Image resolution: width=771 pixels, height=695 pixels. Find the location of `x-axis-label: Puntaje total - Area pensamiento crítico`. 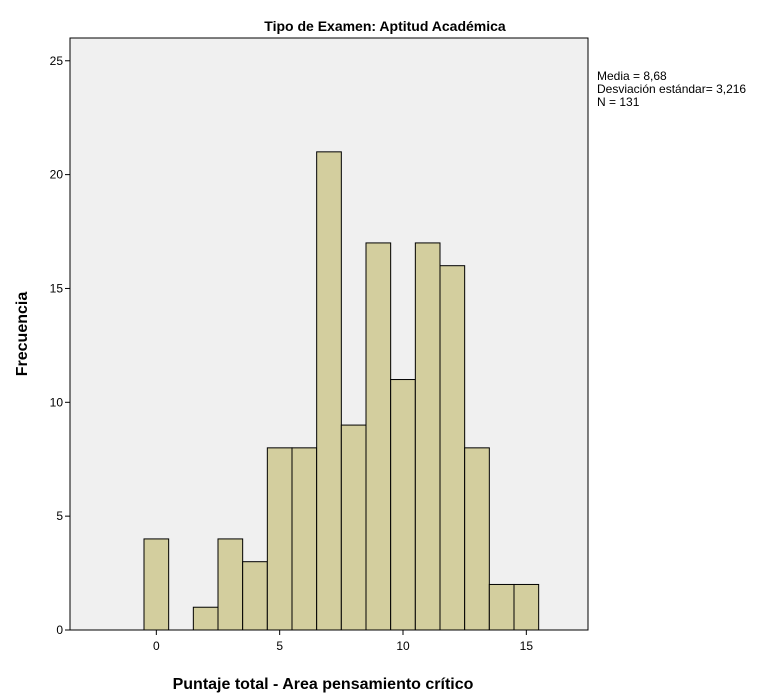

x-axis-label: Puntaje total - Area pensamiento crítico is located at coordinates (323, 684).